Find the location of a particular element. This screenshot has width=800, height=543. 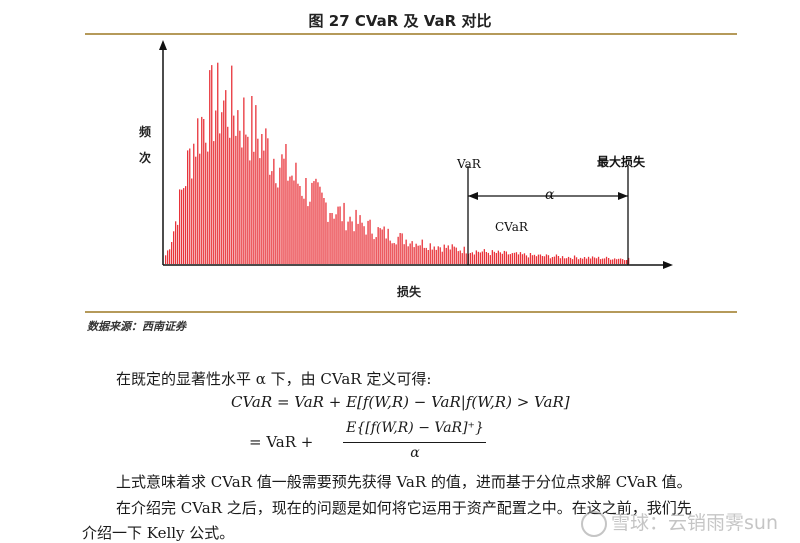

y-axis-label-char1: 频 is located at coordinates (145, 131).